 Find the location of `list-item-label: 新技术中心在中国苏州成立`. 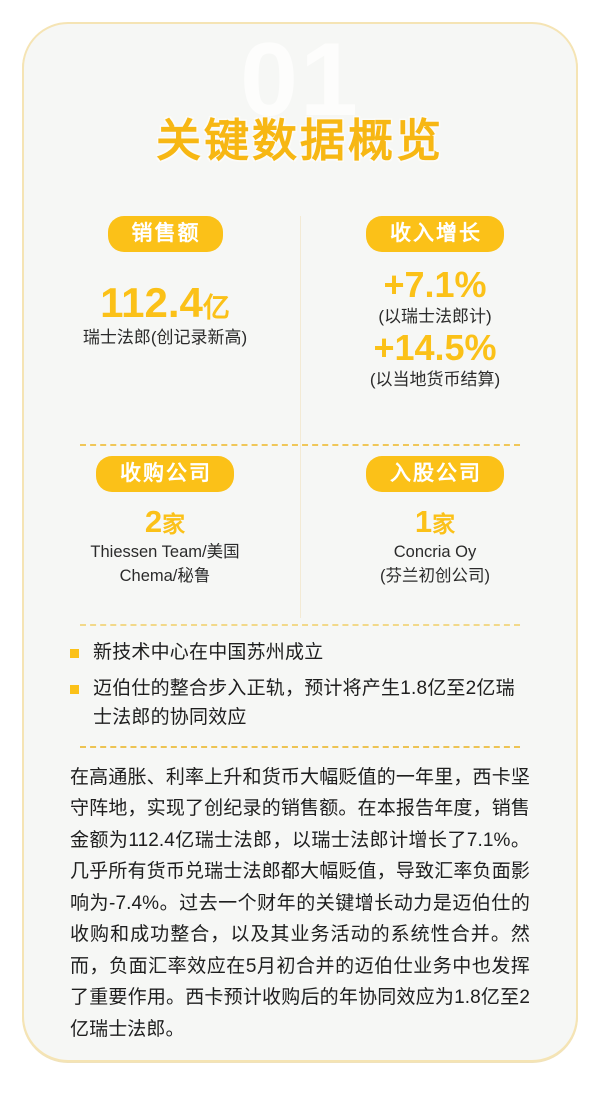

list-item-label: 新技术中心在中国苏州成立 is located at coordinates (208, 652).